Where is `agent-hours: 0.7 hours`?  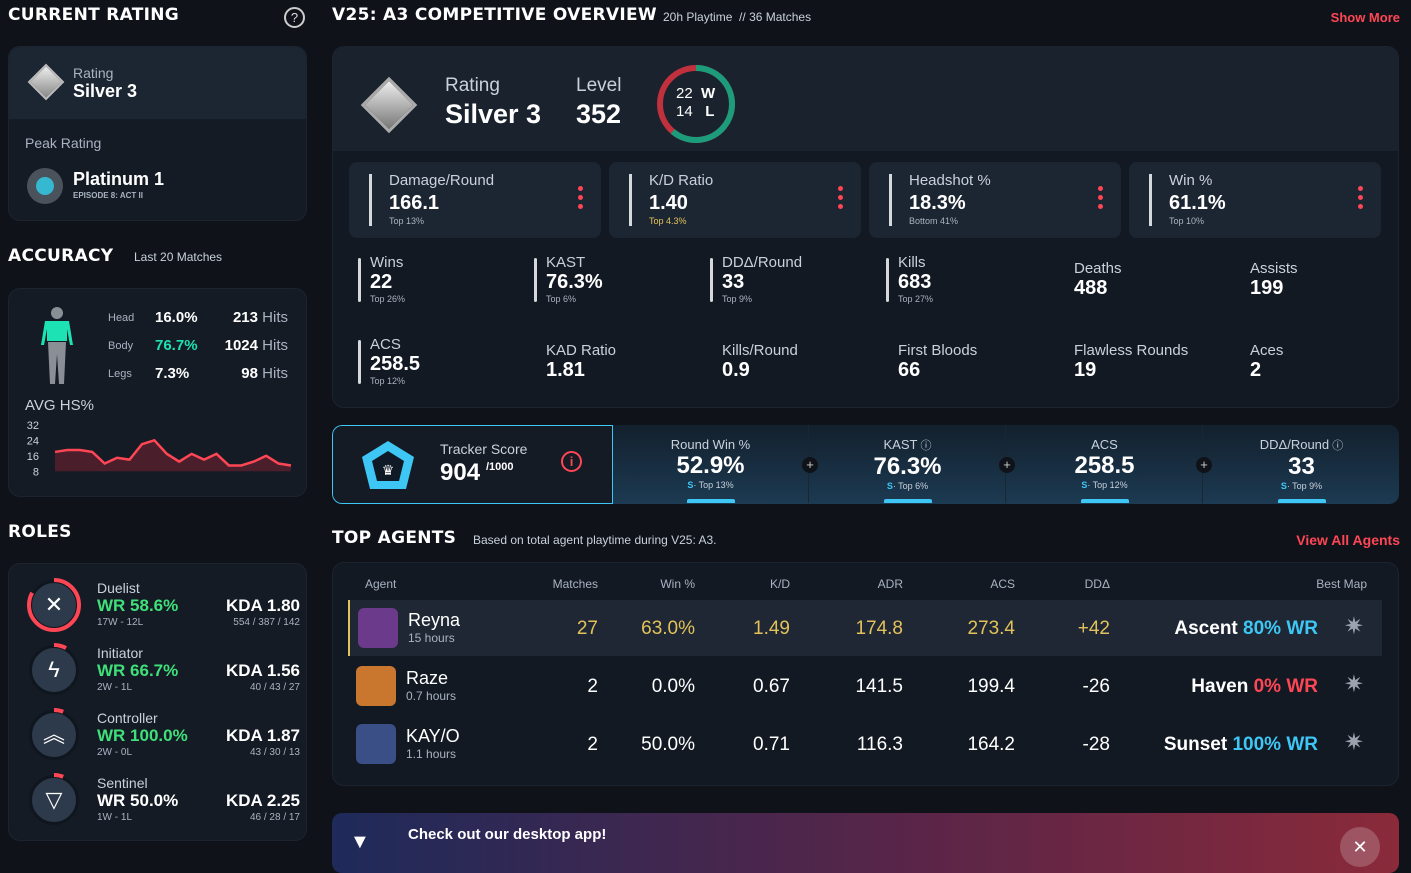 agent-hours: 0.7 hours is located at coordinates (431, 696).